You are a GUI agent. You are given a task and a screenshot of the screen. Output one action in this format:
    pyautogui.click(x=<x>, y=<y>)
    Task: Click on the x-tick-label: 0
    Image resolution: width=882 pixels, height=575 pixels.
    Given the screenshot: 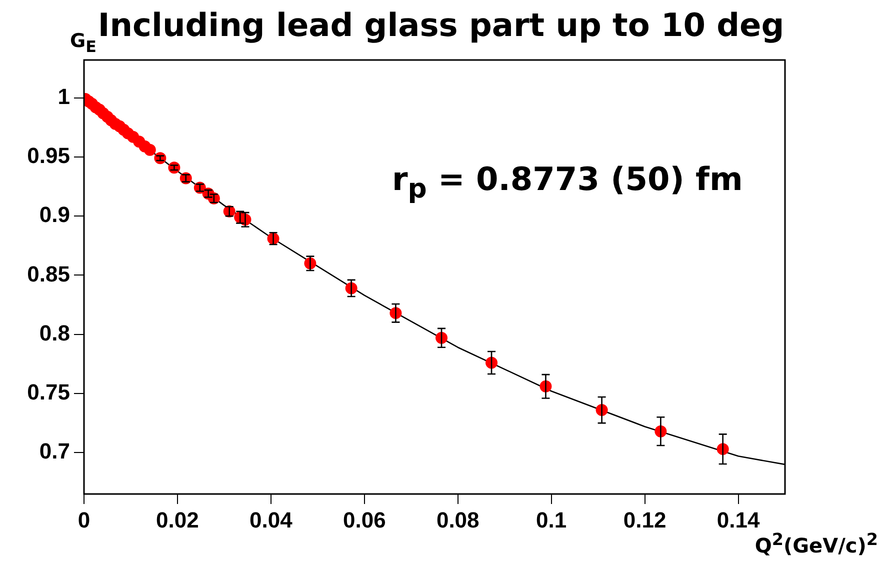 What is the action you would take?
    pyautogui.click(x=84, y=519)
    